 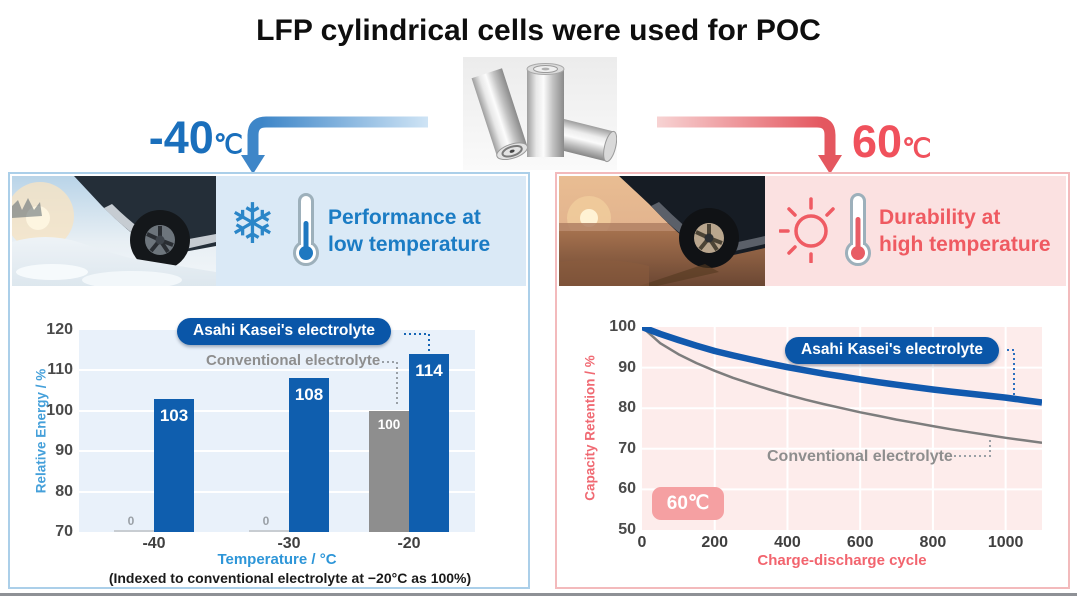 I want to click on xtick-label: 200, so click(x=715, y=542).